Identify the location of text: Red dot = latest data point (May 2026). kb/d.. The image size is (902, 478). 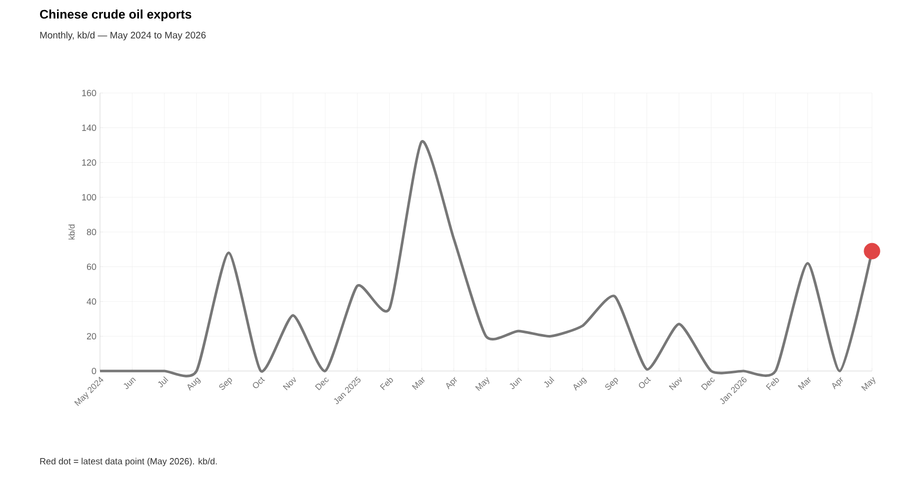
(128, 462).